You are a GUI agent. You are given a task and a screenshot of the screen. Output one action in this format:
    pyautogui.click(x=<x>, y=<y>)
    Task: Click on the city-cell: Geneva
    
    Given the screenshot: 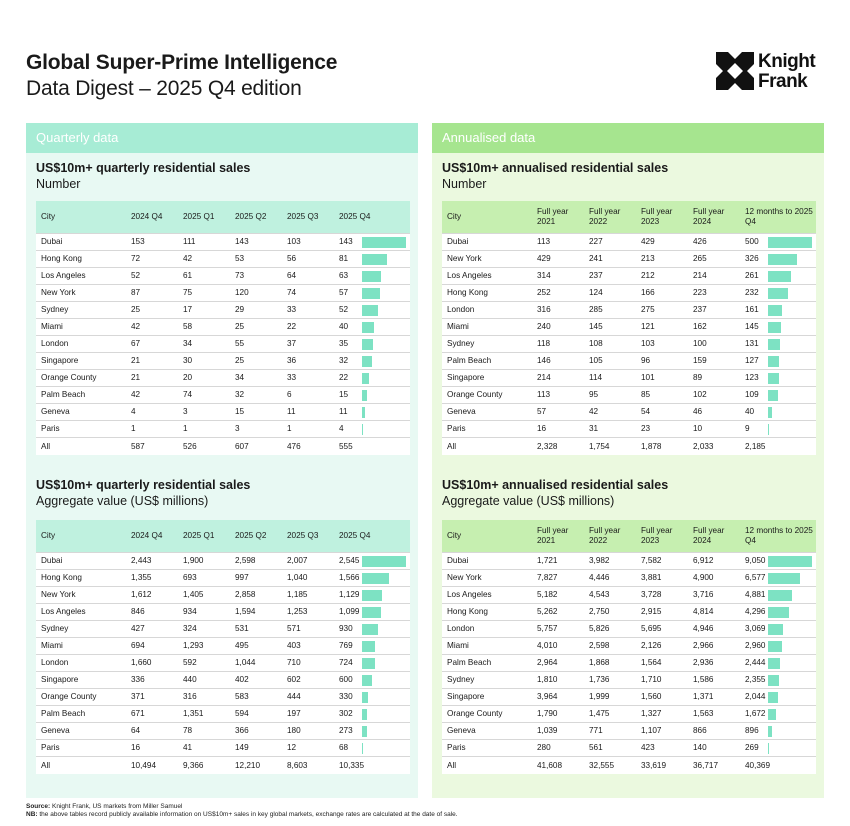 What is the action you would take?
    pyautogui.click(x=487, y=412)
    